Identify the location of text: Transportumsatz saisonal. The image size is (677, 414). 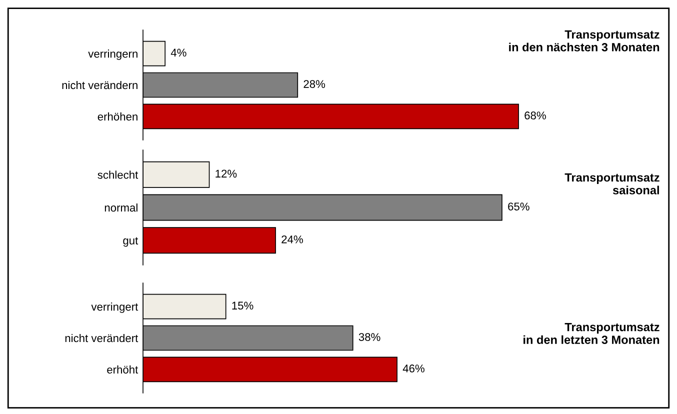
(612, 183).